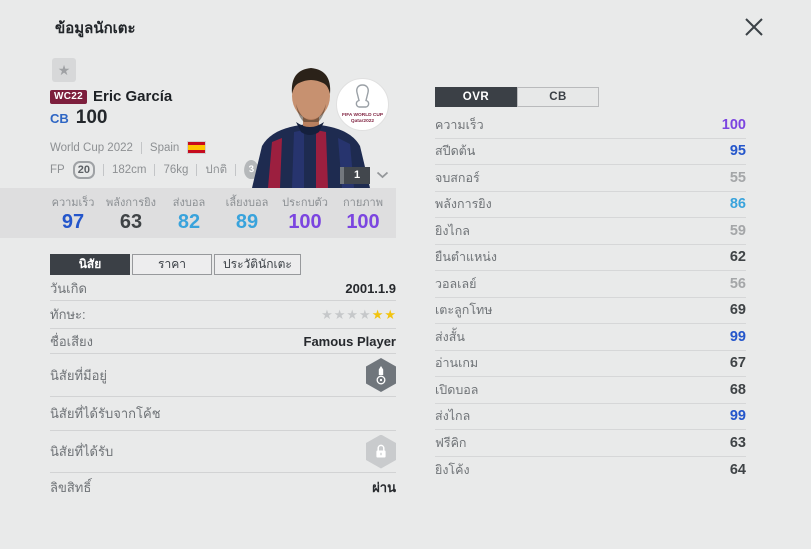  Describe the element at coordinates (59, 118) in the screenshot. I see `player-position: CB` at that location.